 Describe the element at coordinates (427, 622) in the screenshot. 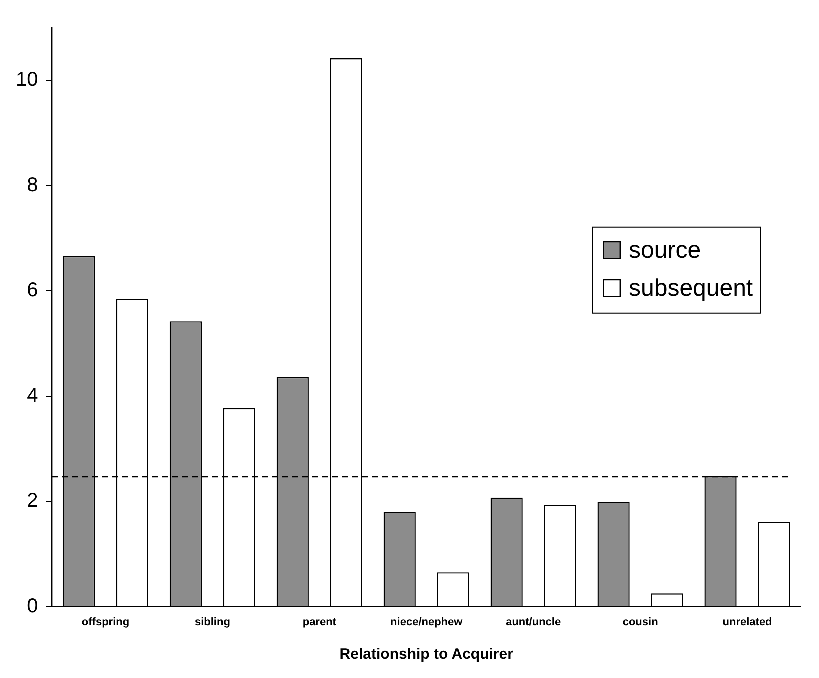

I see `x-tick-label: niece/nephew` at that location.